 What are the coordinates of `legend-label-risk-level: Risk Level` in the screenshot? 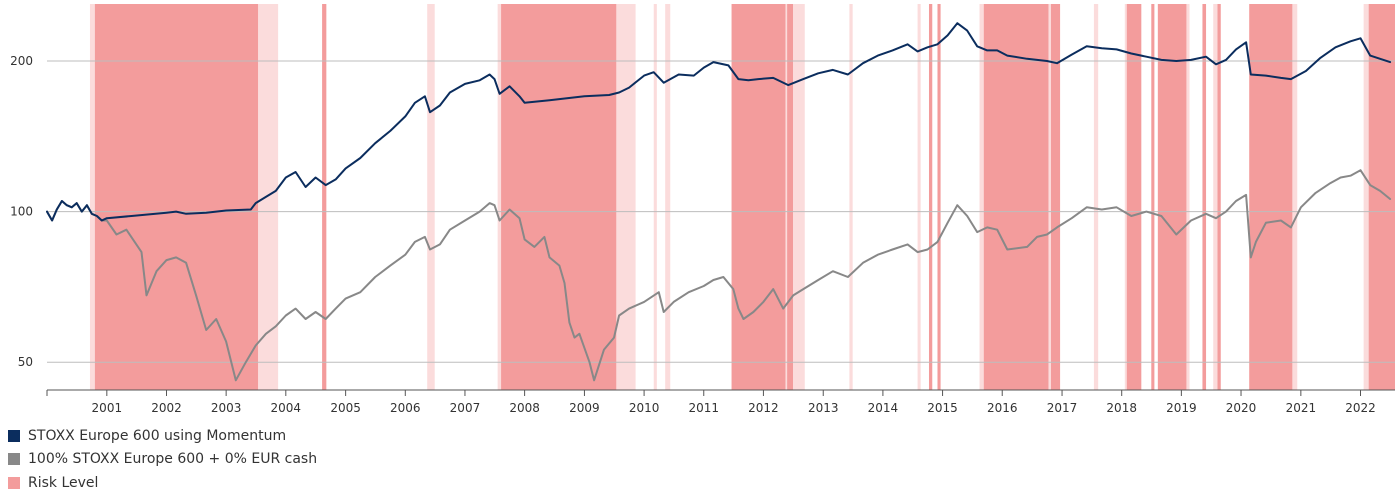 It's located at (63, 482).